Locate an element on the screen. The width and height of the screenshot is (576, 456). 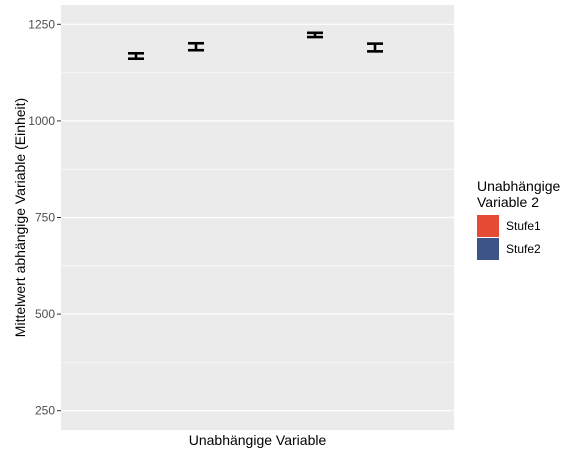
y-tick-label: 1250 is located at coordinates (41, 24).